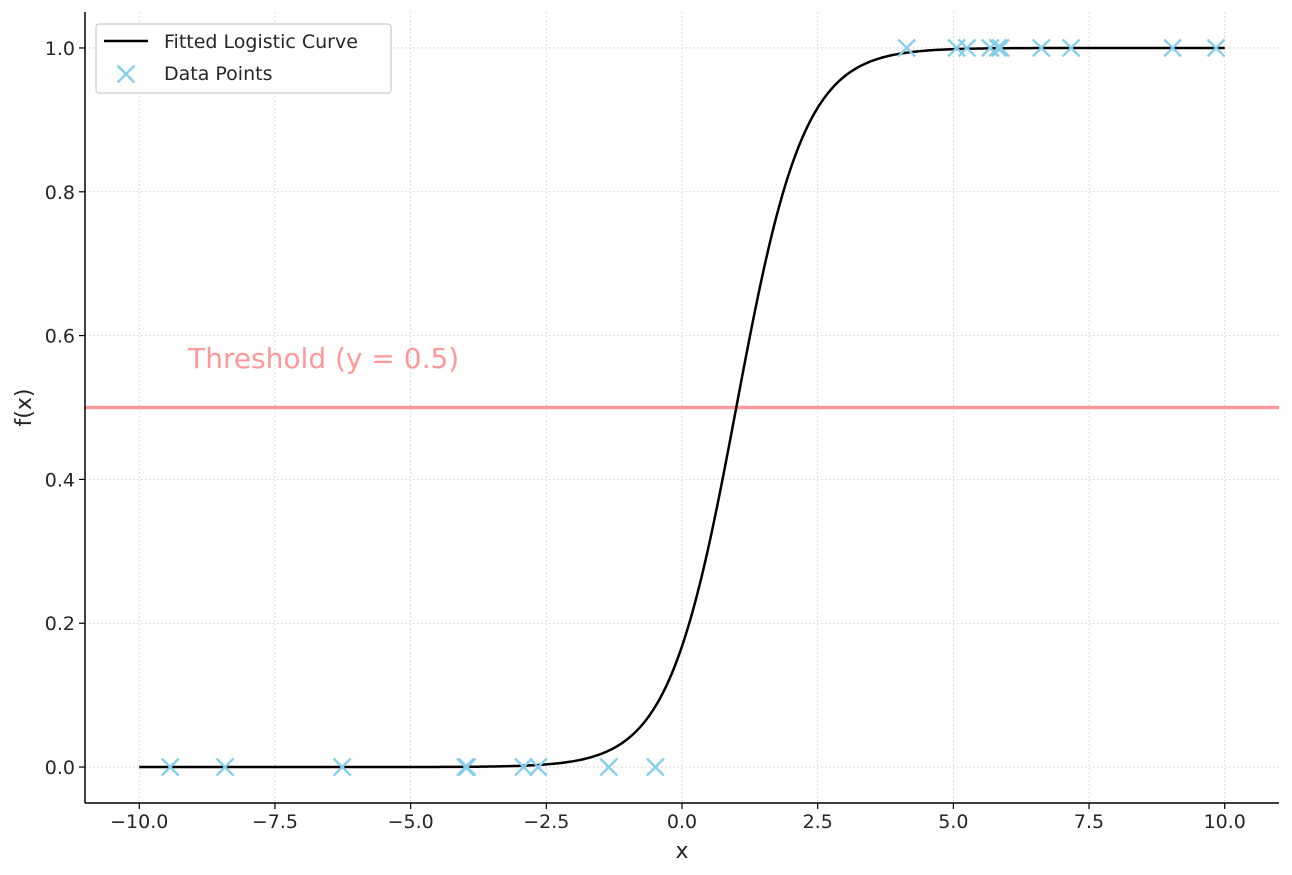 The image size is (1292, 875). Describe the element at coordinates (60, 768) in the screenshot. I see `y-tick-label: 0.0` at that location.